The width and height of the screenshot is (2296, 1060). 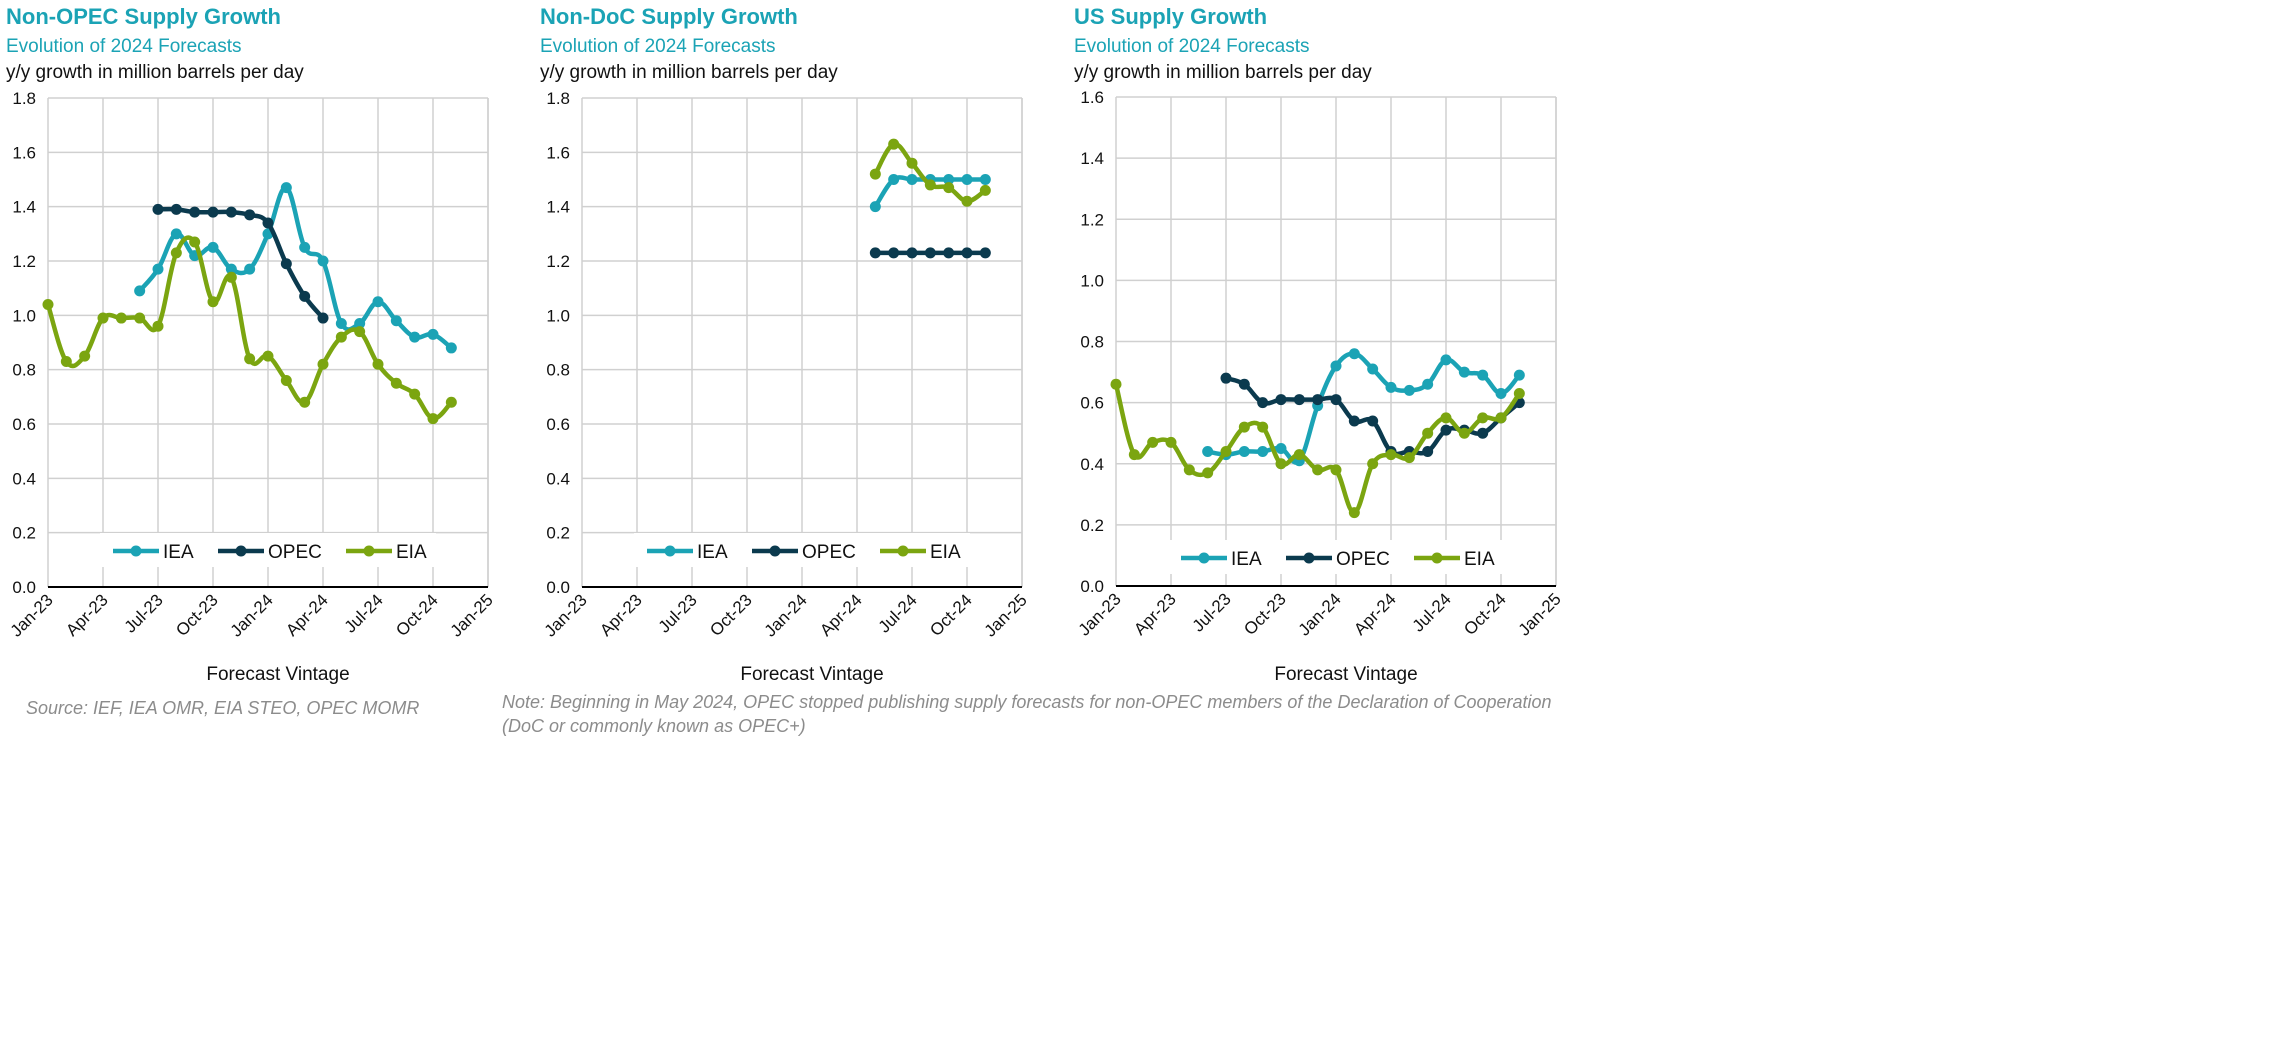 What do you see at coordinates (1363, 408) in the screenshot?
I see `series-line-iea` at bounding box center [1363, 408].